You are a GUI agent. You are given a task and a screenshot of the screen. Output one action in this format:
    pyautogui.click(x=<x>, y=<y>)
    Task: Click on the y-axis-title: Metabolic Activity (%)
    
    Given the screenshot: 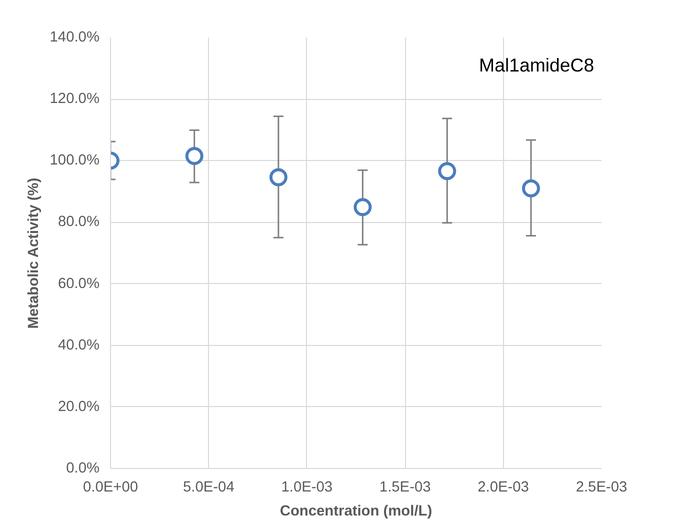 What is the action you would take?
    pyautogui.click(x=34, y=253)
    